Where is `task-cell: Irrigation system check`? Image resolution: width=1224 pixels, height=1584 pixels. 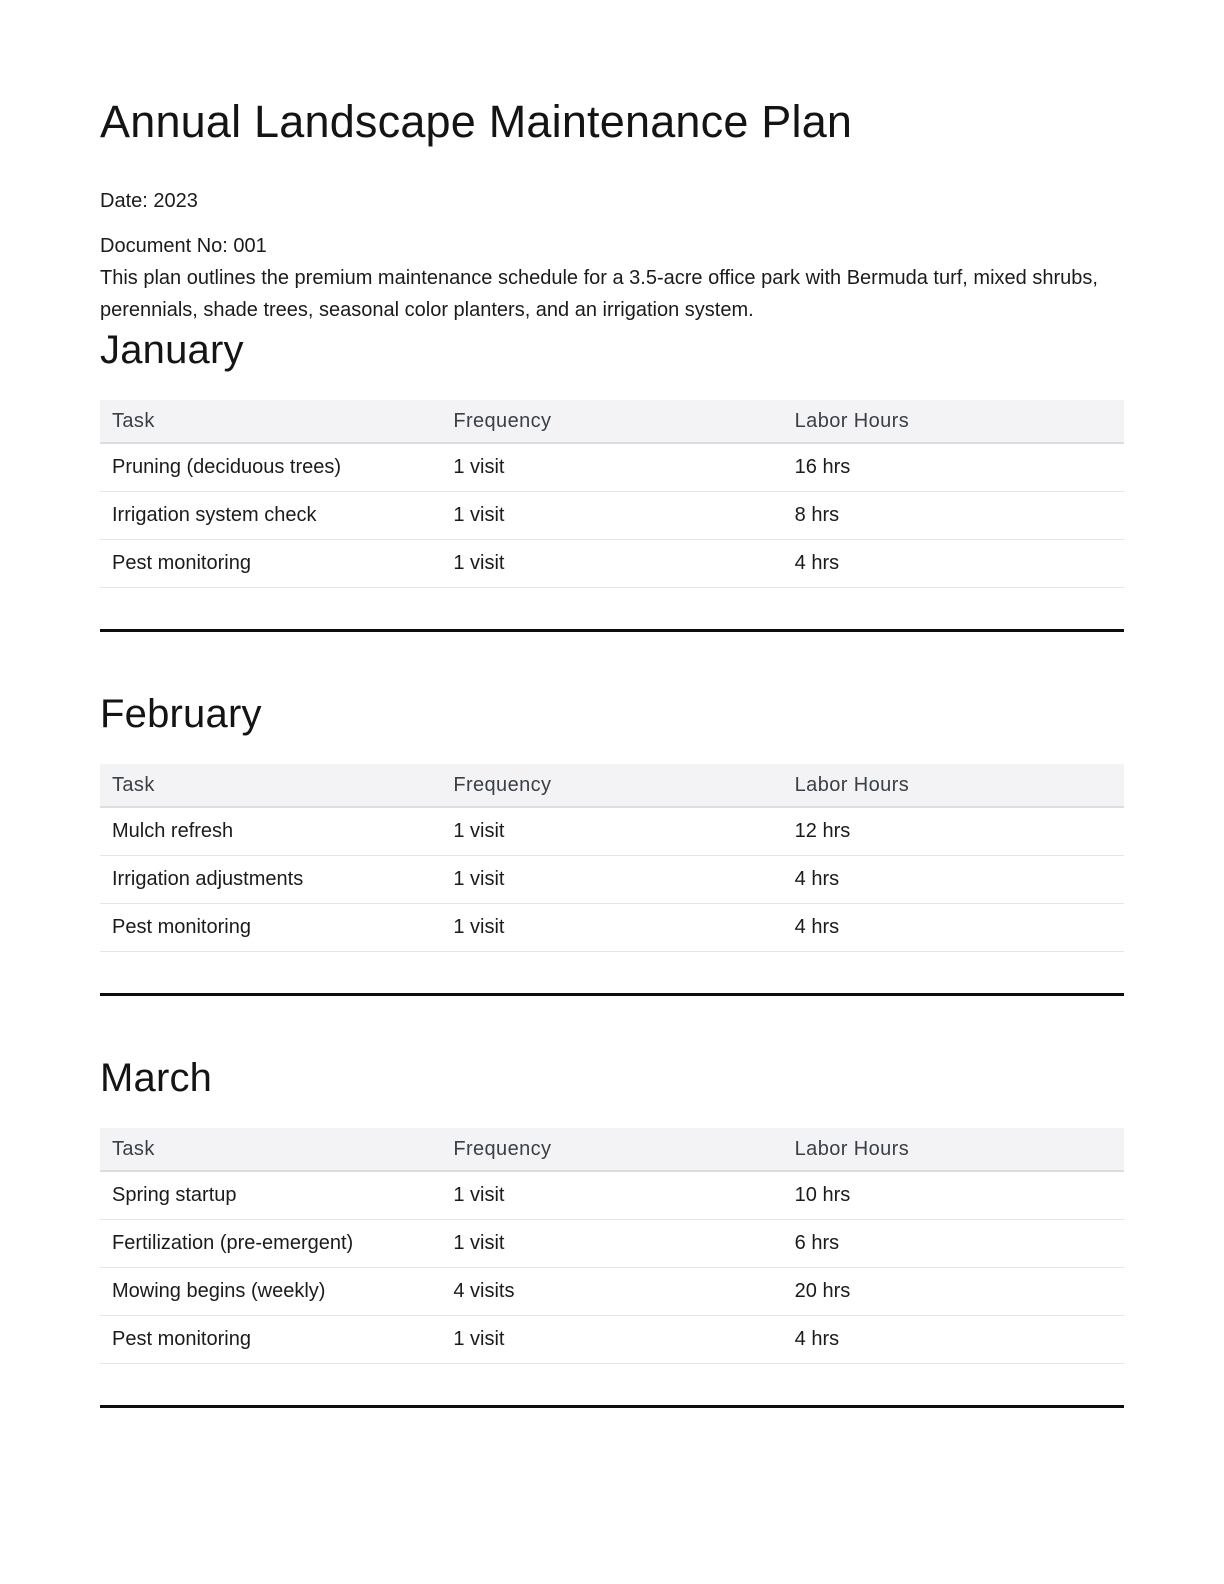
task-cell: Irrigation system check is located at coordinates (271, 515).